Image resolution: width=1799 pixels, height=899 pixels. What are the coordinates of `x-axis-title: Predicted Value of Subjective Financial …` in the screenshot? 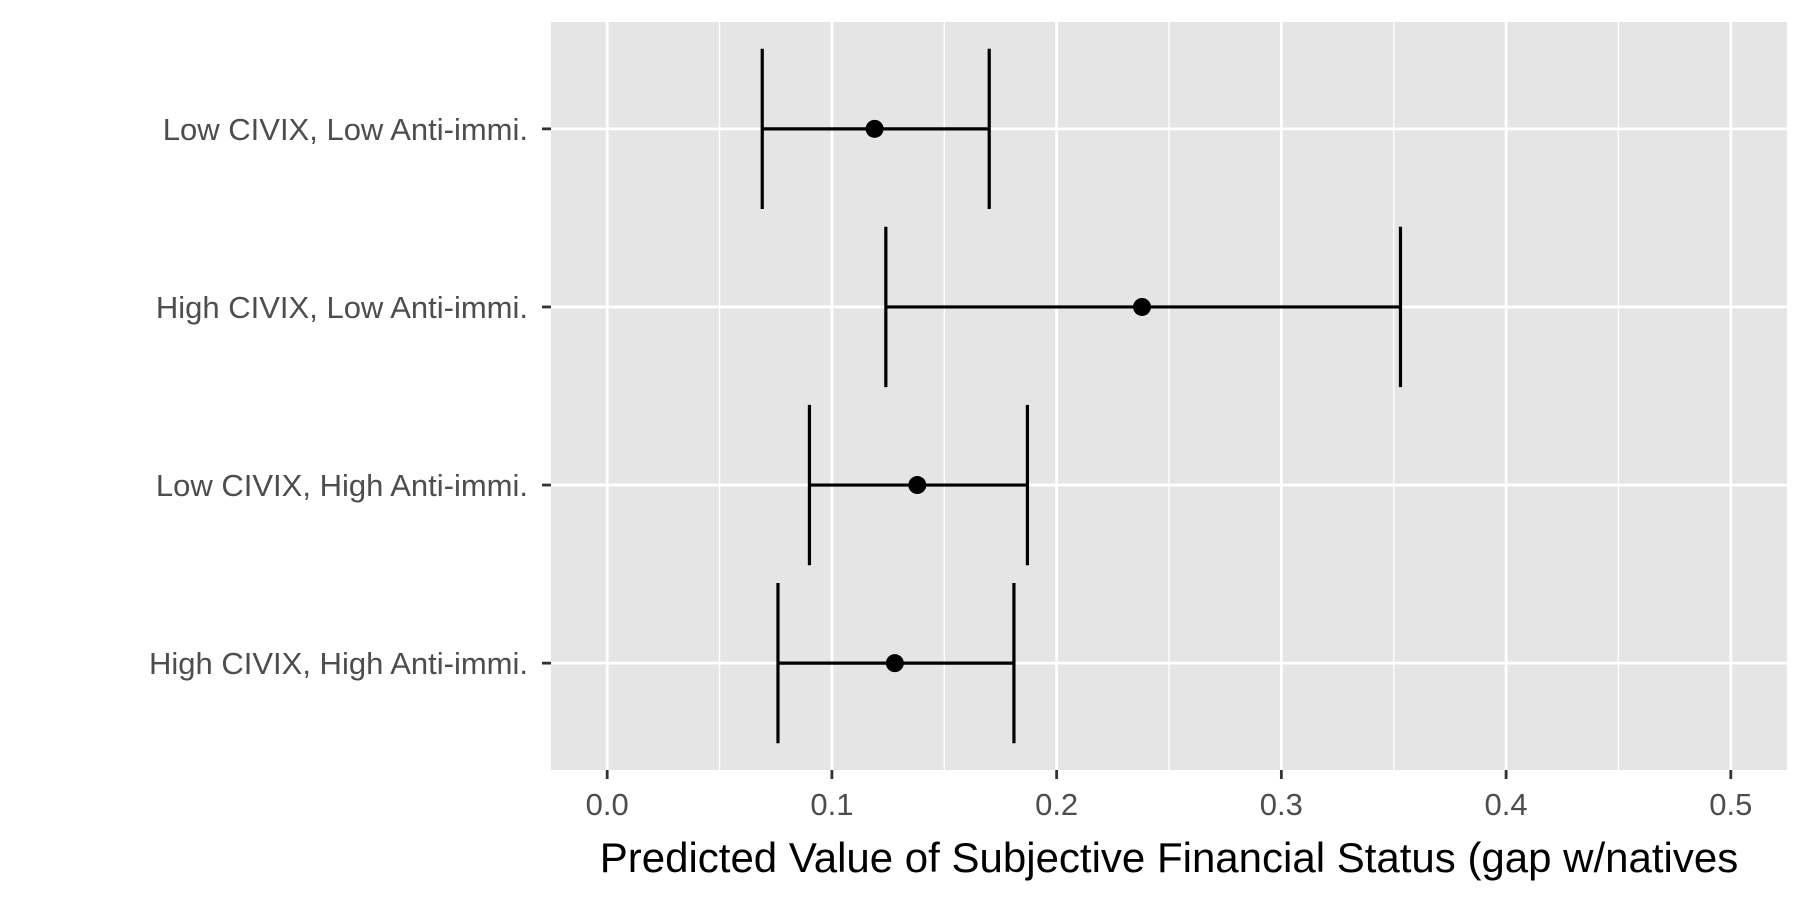 It's located at (1169, 857).